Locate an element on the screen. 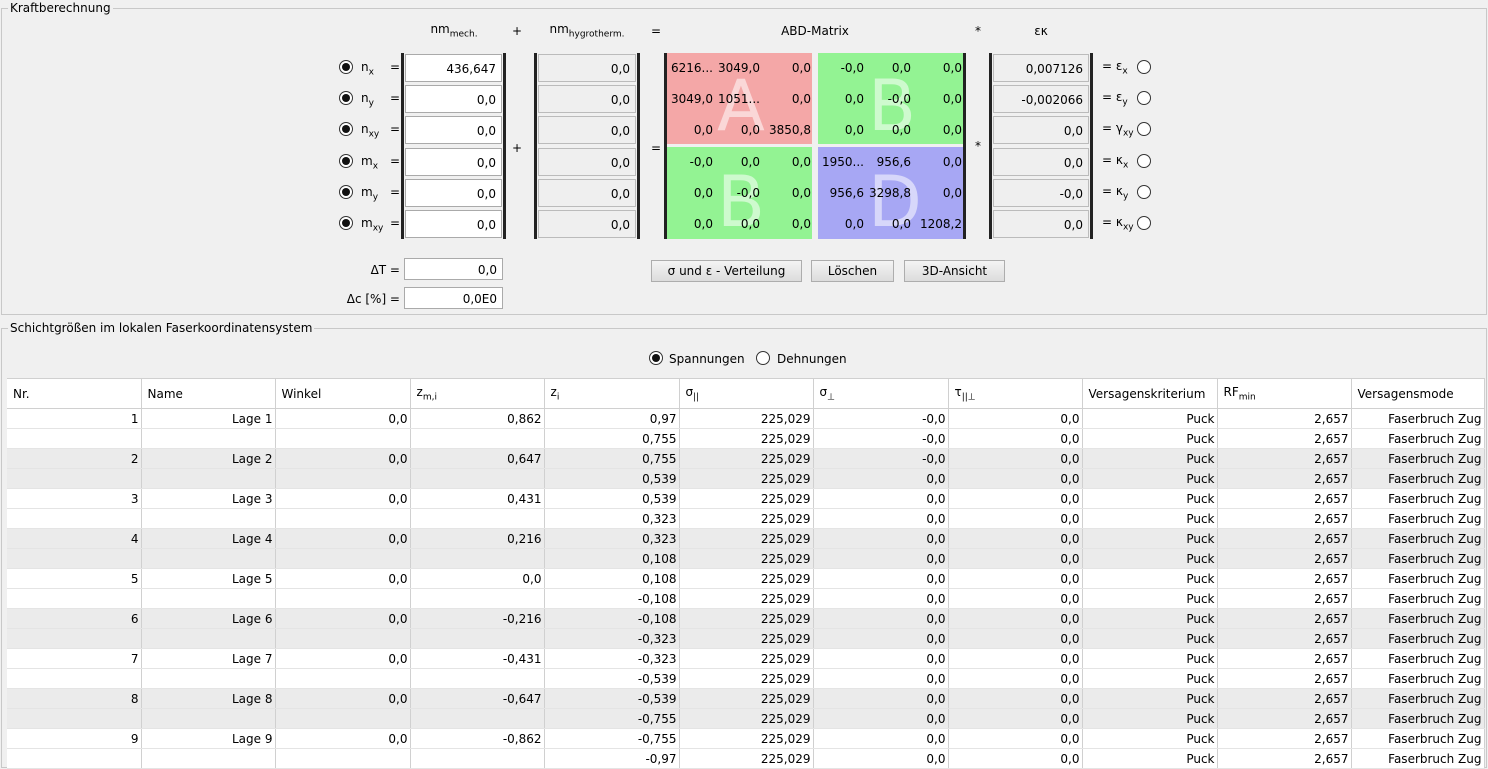 Image resolution: width=1488 pixels, height=769 pixels. result-field: 0,0 is located at coordinates (1041, 162).